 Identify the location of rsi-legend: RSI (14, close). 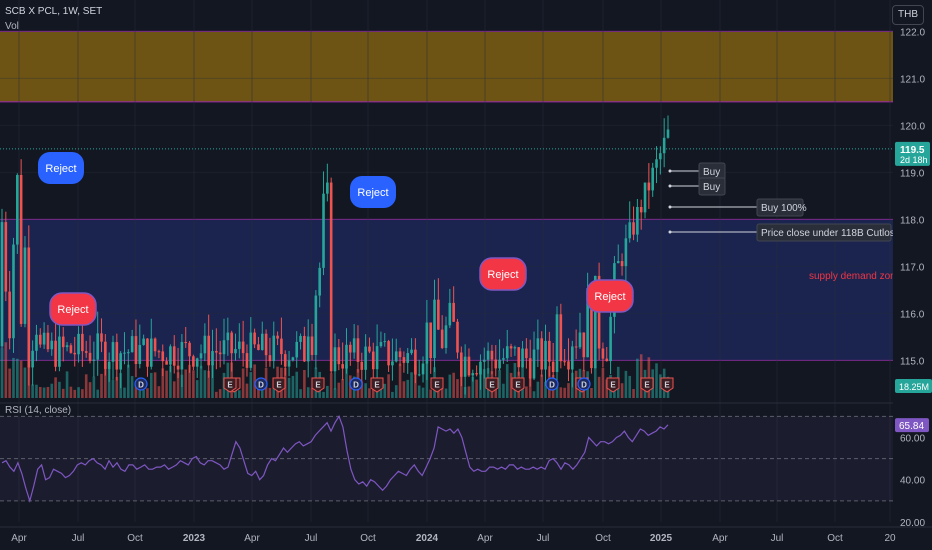
(38, 410).